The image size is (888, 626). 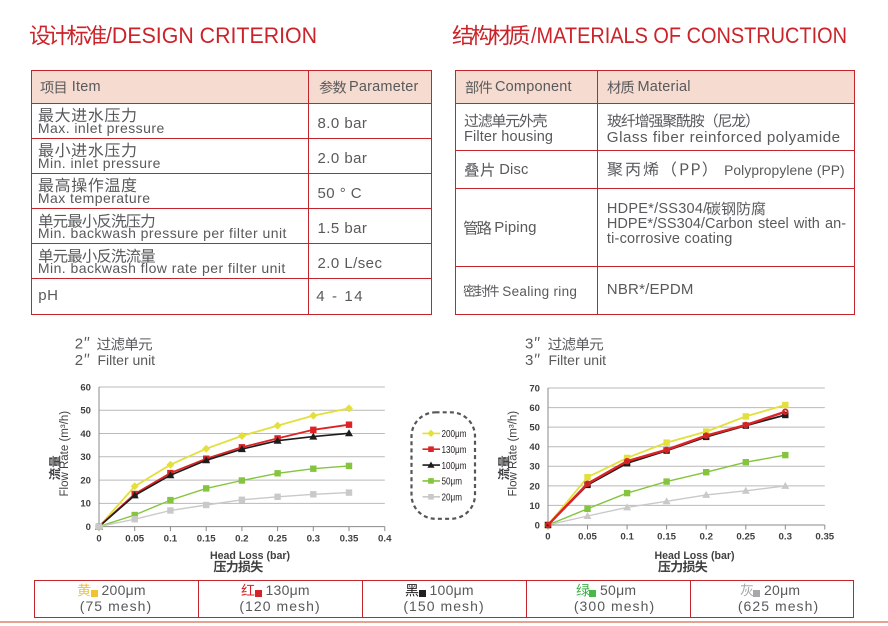 What do you see at coordinates (534, 388) in the screenshot?
I see `svg-text: 70` at bounding box center [534, 388].